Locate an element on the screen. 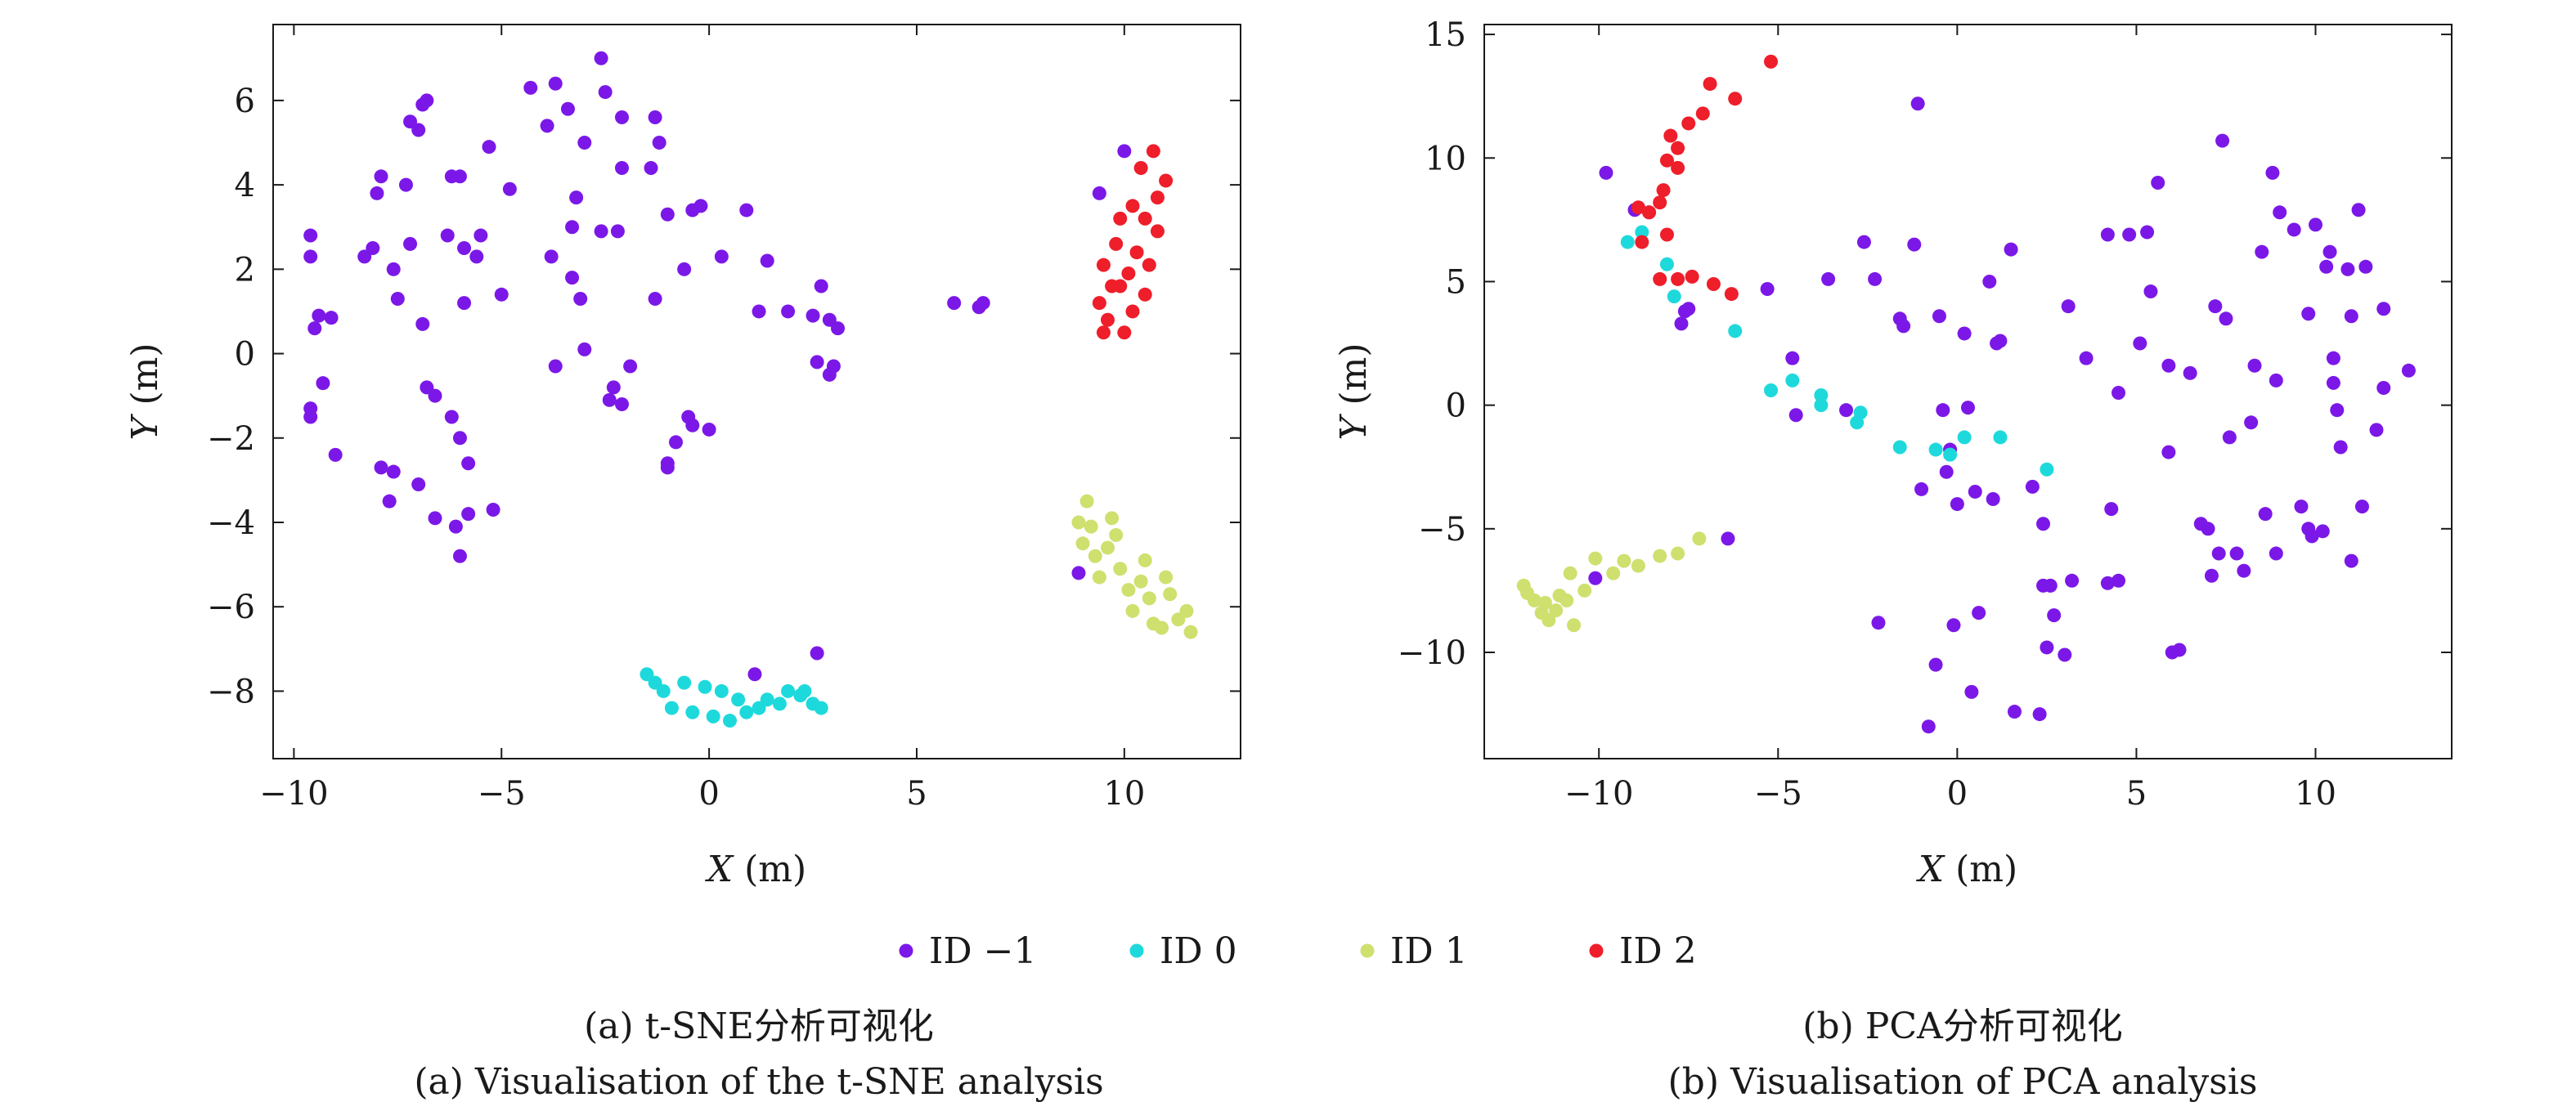  caption-b-en: (b) Visualisation of PCA analysis is located at coordinates (1963, 1082).